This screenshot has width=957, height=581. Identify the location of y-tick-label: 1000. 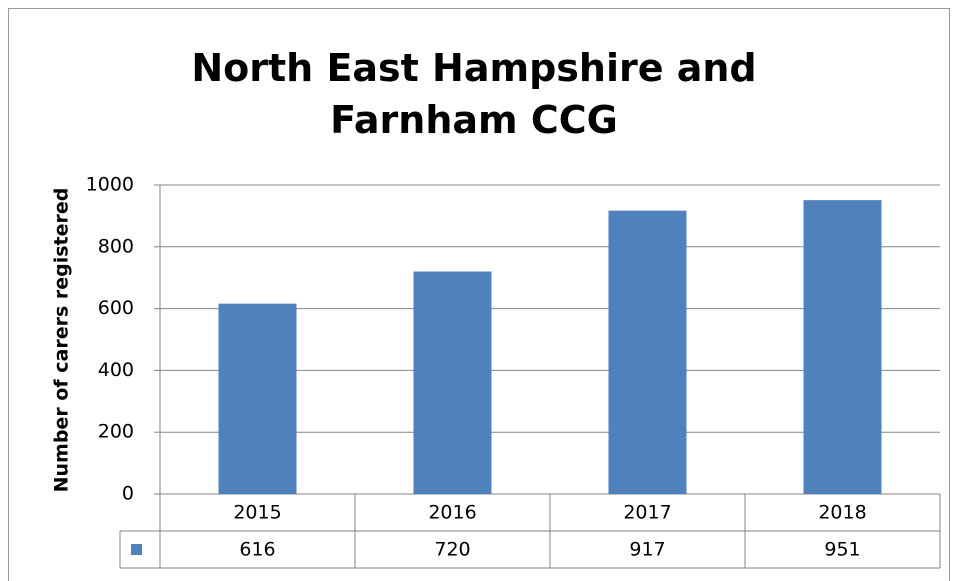
(110, 185).